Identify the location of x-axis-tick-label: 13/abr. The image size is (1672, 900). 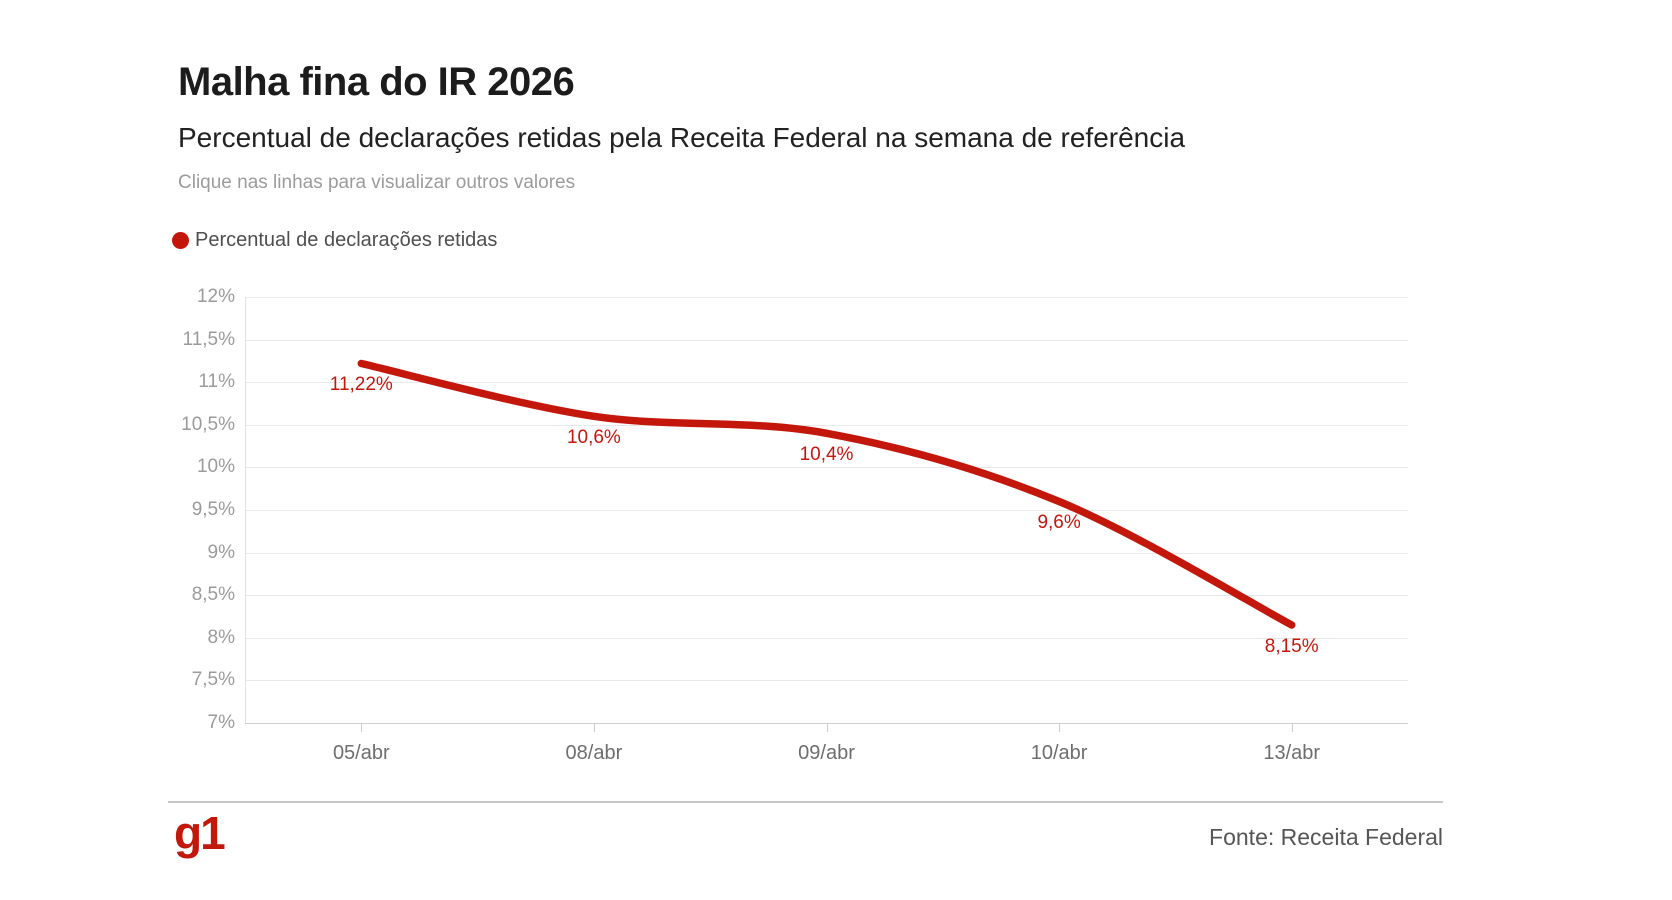
(1292, 753).